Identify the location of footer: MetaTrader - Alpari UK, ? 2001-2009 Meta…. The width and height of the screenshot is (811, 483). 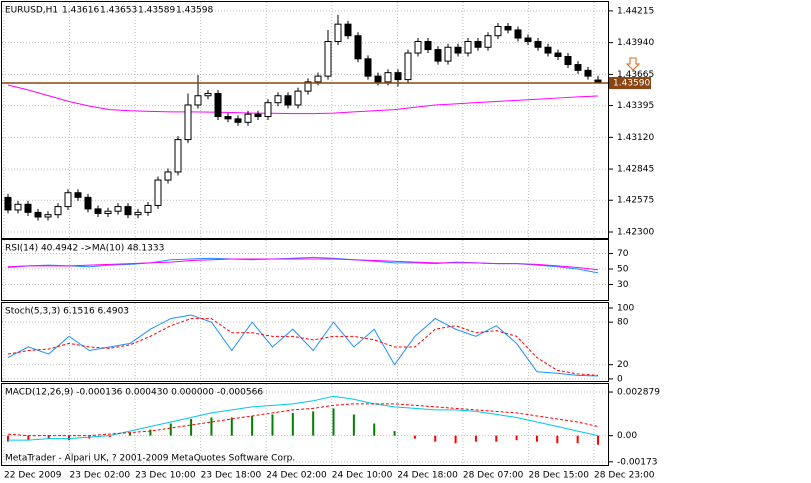
(150, 459).